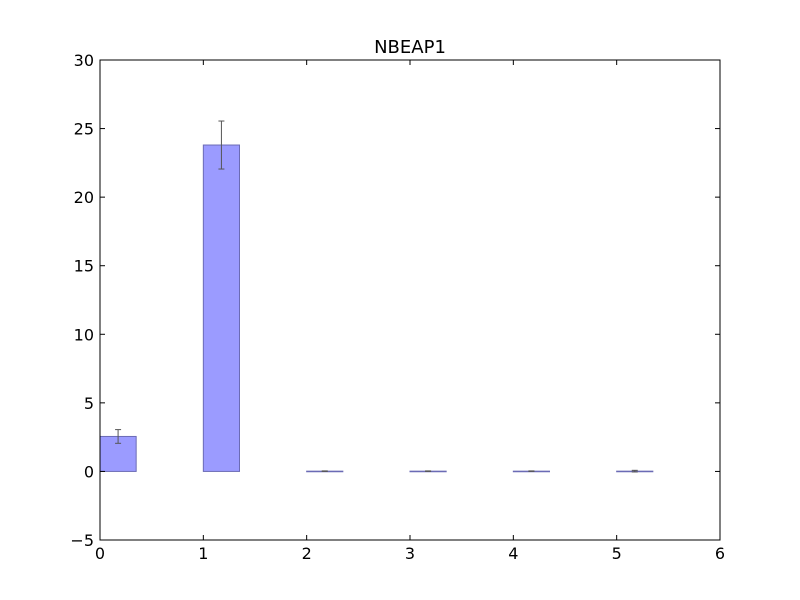 The image size is (800, 600). What do you see at coordinates (307, 553) in the screenshot?
I see `x-tick-label-2: 2` at bounding box center [307, 553].